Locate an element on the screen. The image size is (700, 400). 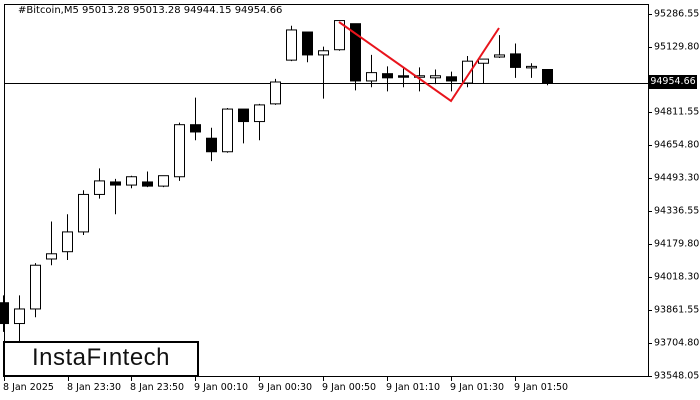
x-tick-label: 9 Jan 01:10 is located at coordinates (413, 387).